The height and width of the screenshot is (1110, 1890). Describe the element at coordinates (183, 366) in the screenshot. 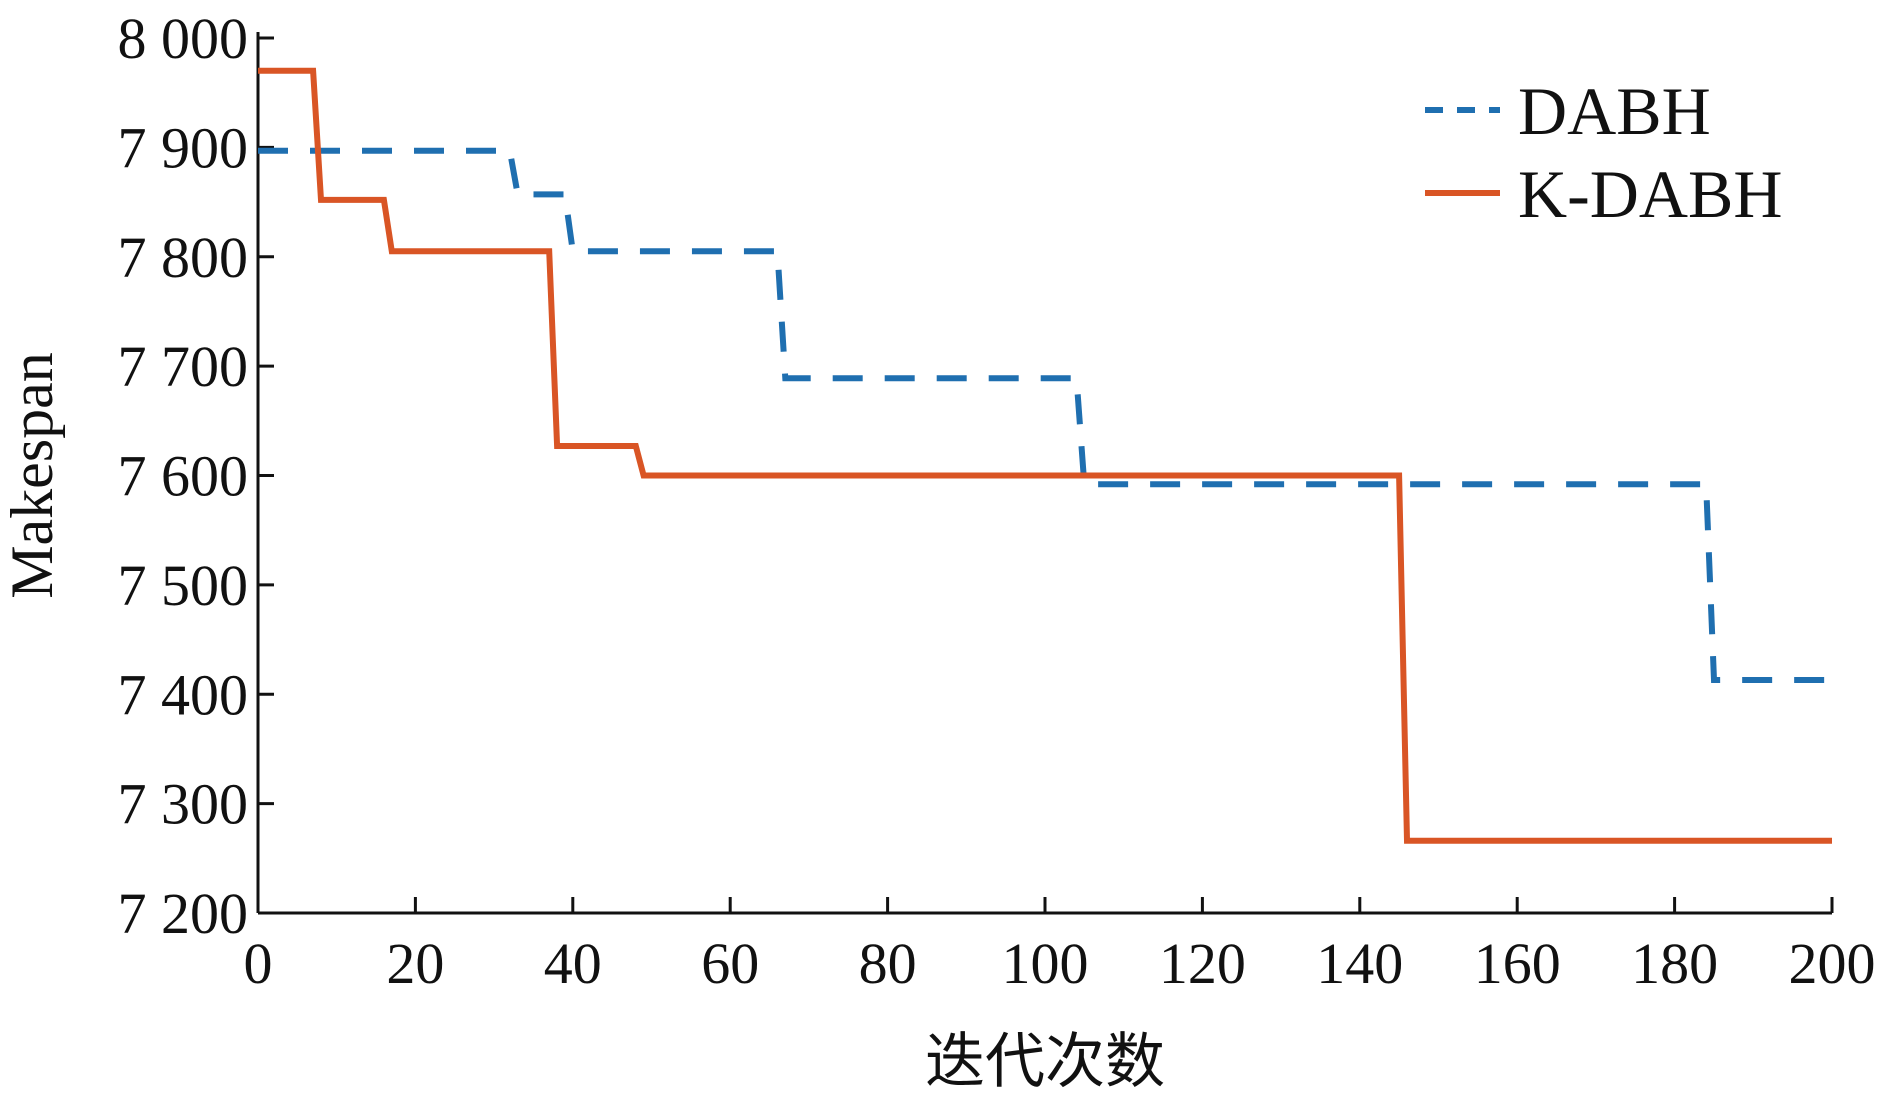

I see `y-tick-label: 7 700` at that location.